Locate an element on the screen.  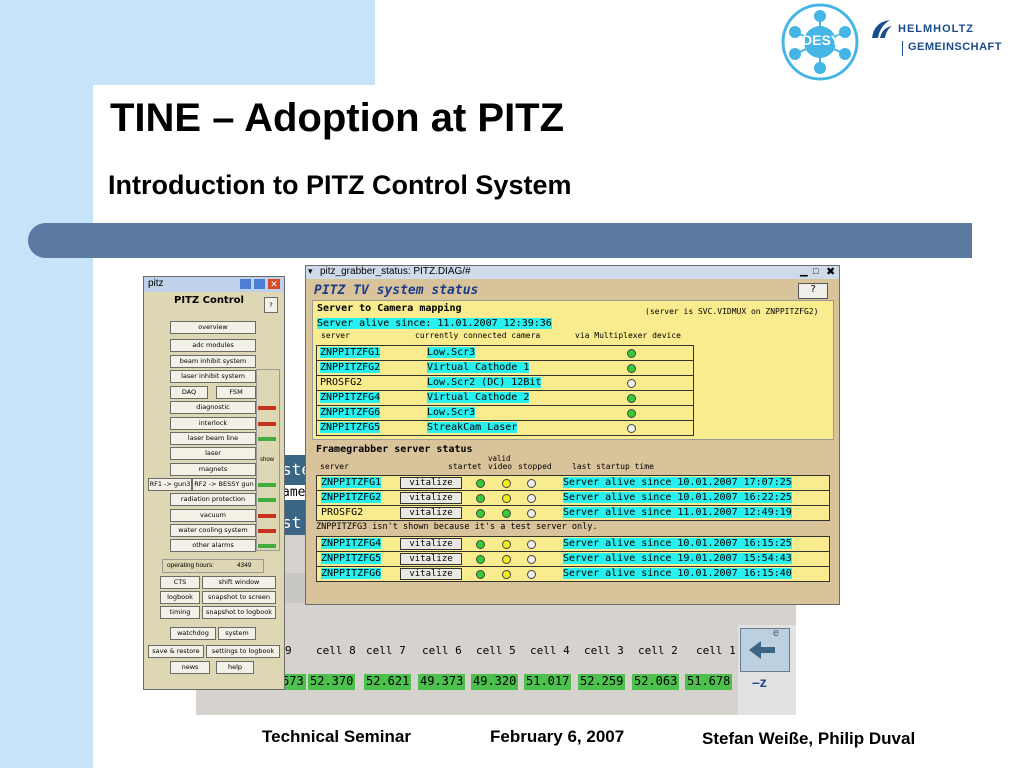
valid-video-indicator-icon is located at coordinates (506, 574).